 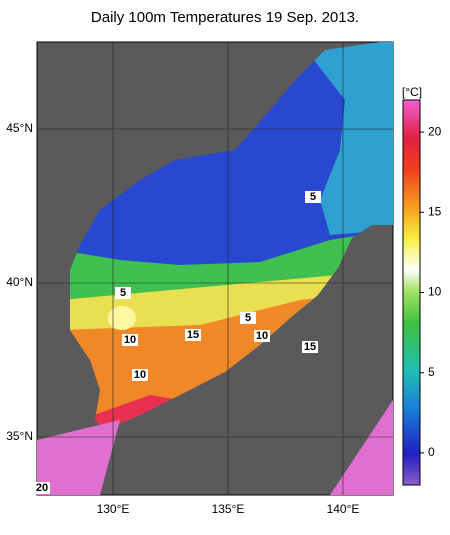 I want to click on colorbar-unit: [°C], so click(x=412, y=92).